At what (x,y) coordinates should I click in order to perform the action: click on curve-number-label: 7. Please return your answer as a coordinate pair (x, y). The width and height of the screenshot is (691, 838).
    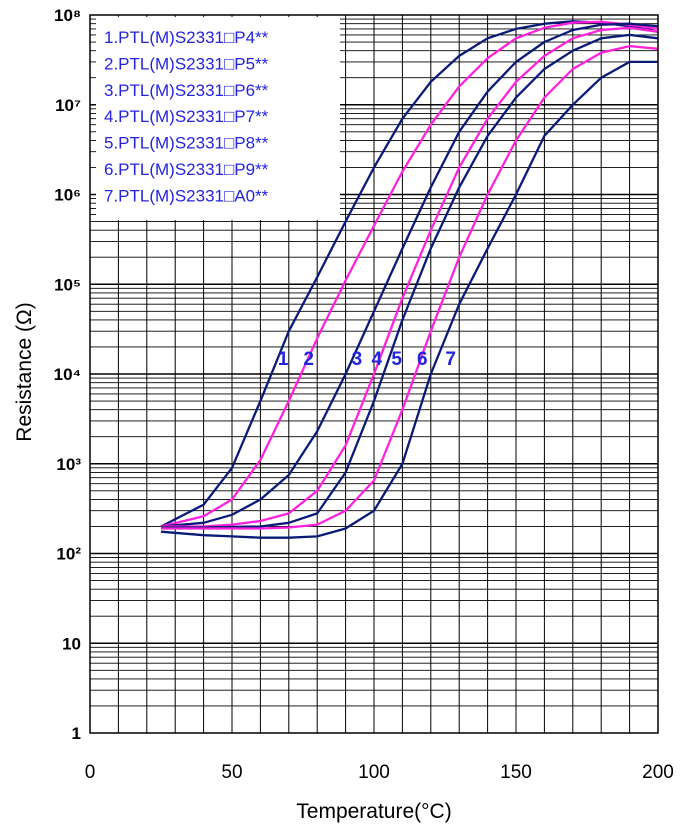
    Looking at the image, I should click on (450, 359).